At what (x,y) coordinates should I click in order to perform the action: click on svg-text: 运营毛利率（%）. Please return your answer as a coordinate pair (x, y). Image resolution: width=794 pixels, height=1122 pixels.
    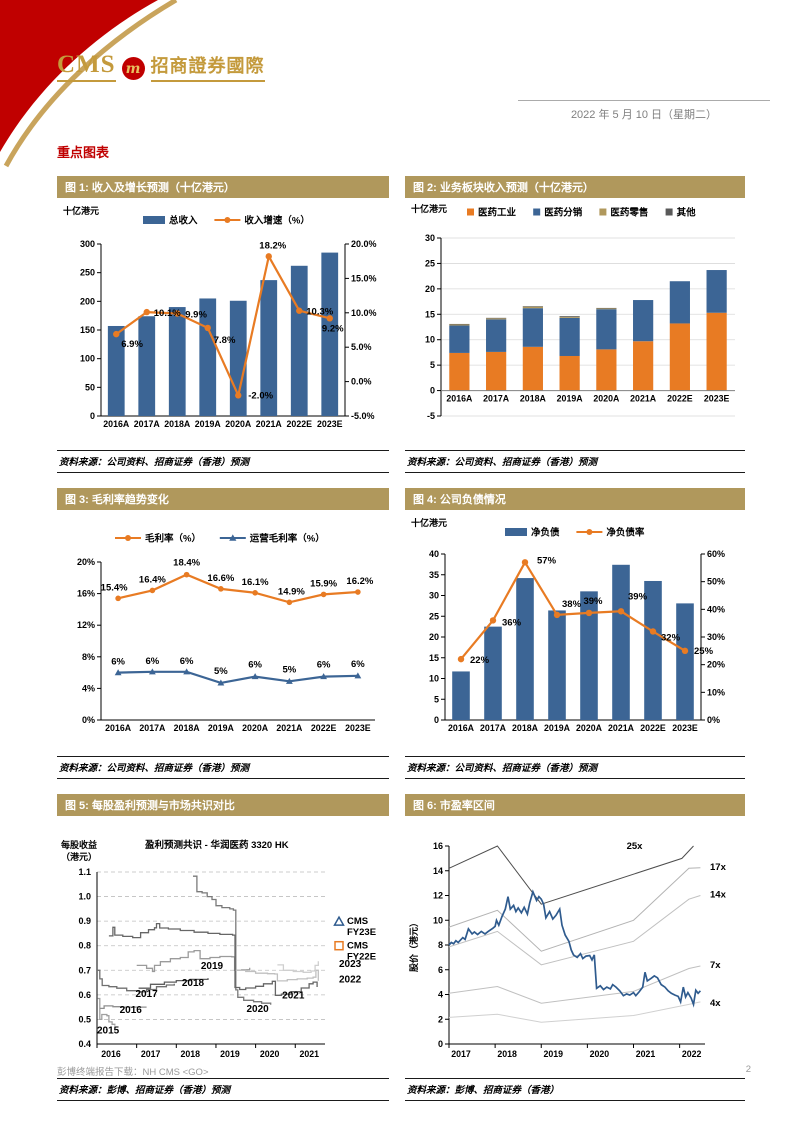
    Looking at the image, I should click on (287, 539).